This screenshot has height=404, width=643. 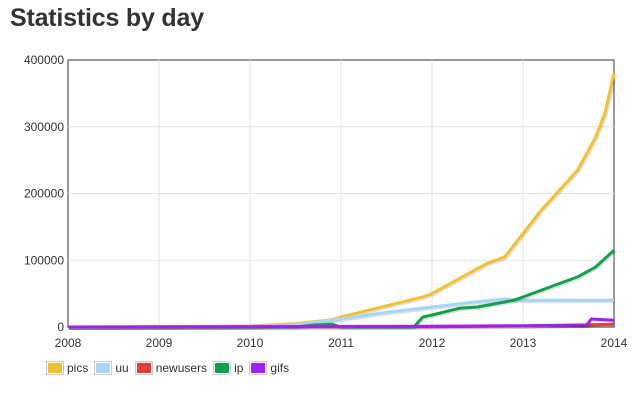 What do you see at coordinates (181, 368) in the screenshot?
I see `legend-label: newusers` at bounding box center [181, 368].